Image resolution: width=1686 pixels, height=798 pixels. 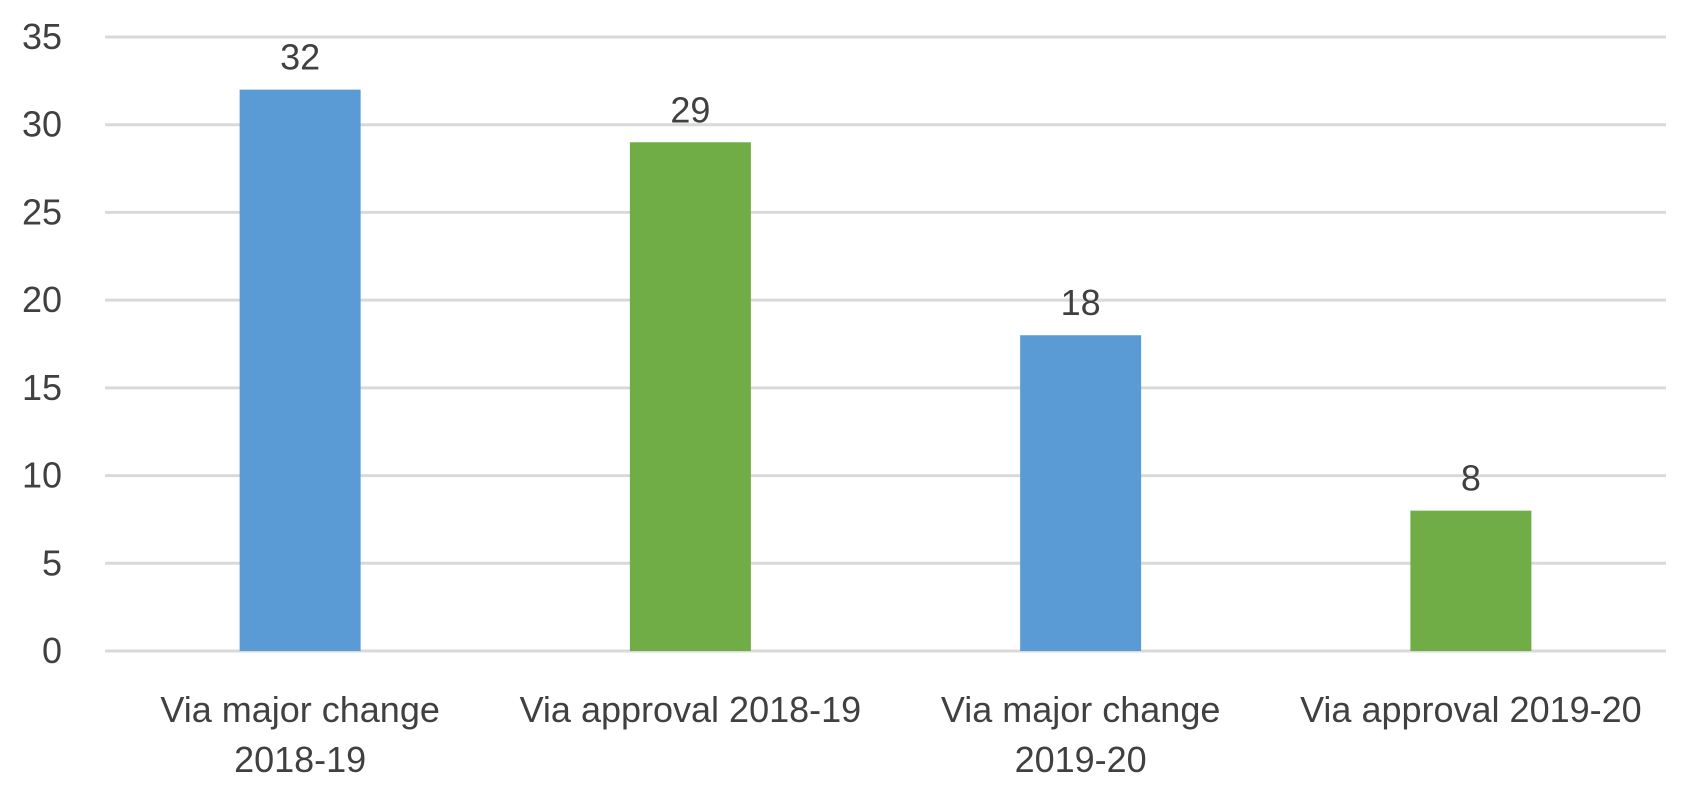 I want to click on category-label-line: Via approval 2019-20, so click(x=1471, y=709).